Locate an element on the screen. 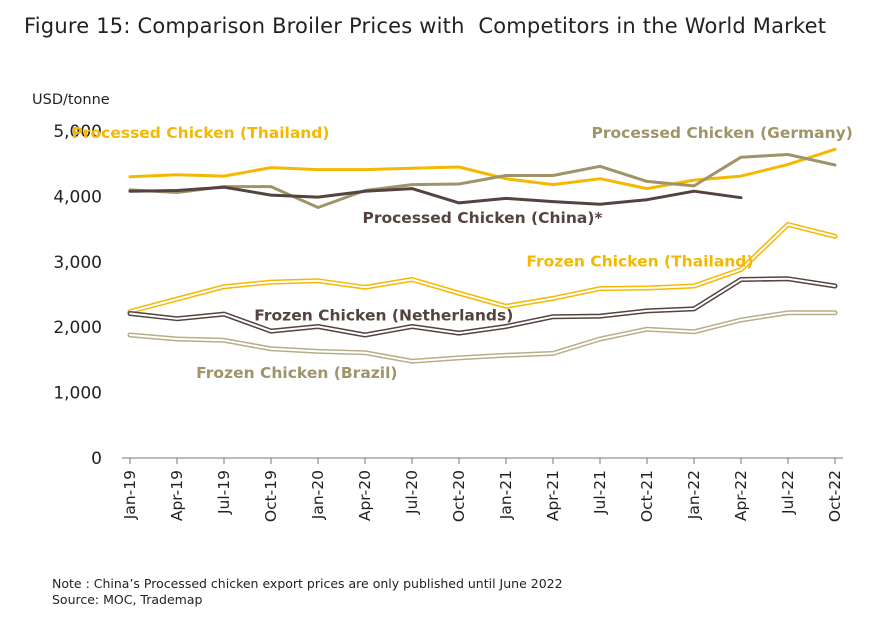  series-label: Frozen Chicken (Netherlands) is located at coordinates (383, 316).